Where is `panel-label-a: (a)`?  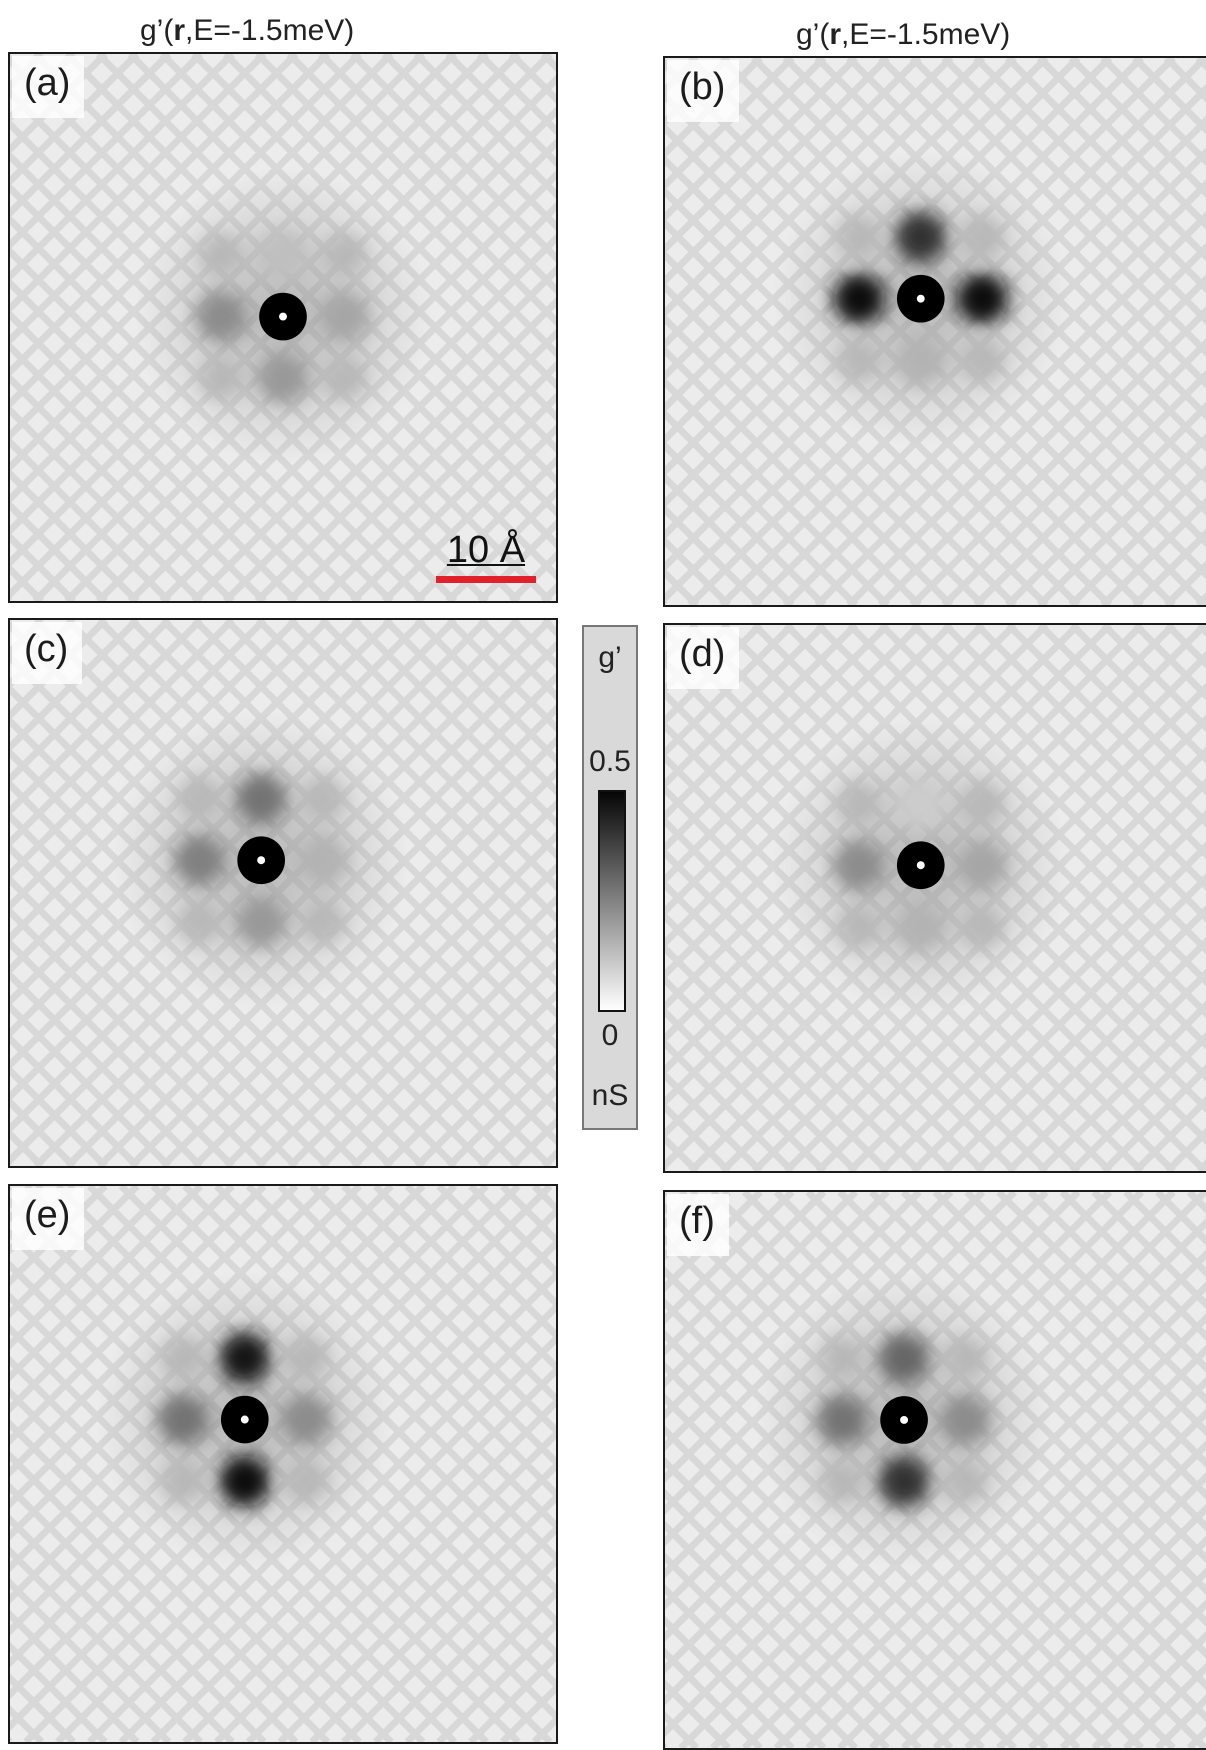 panel-label-a: (a) is located at coordinates (48, 87).